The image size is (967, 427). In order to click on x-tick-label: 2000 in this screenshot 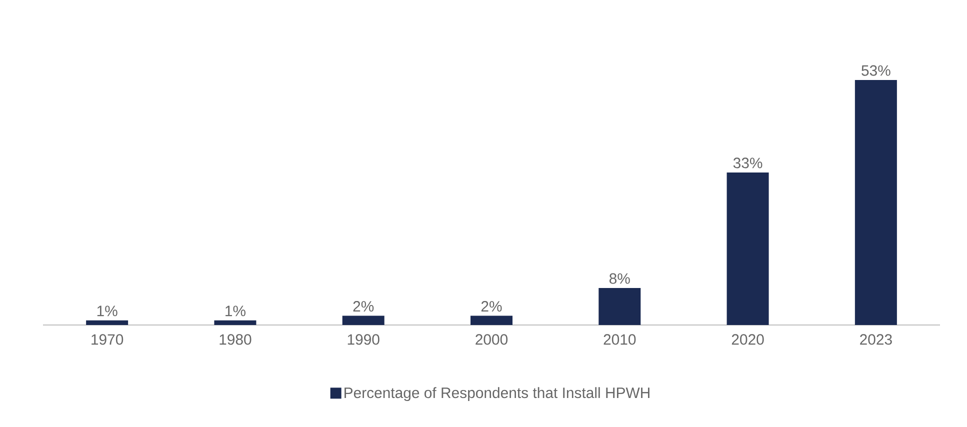, I will do `click(492, 339)`.